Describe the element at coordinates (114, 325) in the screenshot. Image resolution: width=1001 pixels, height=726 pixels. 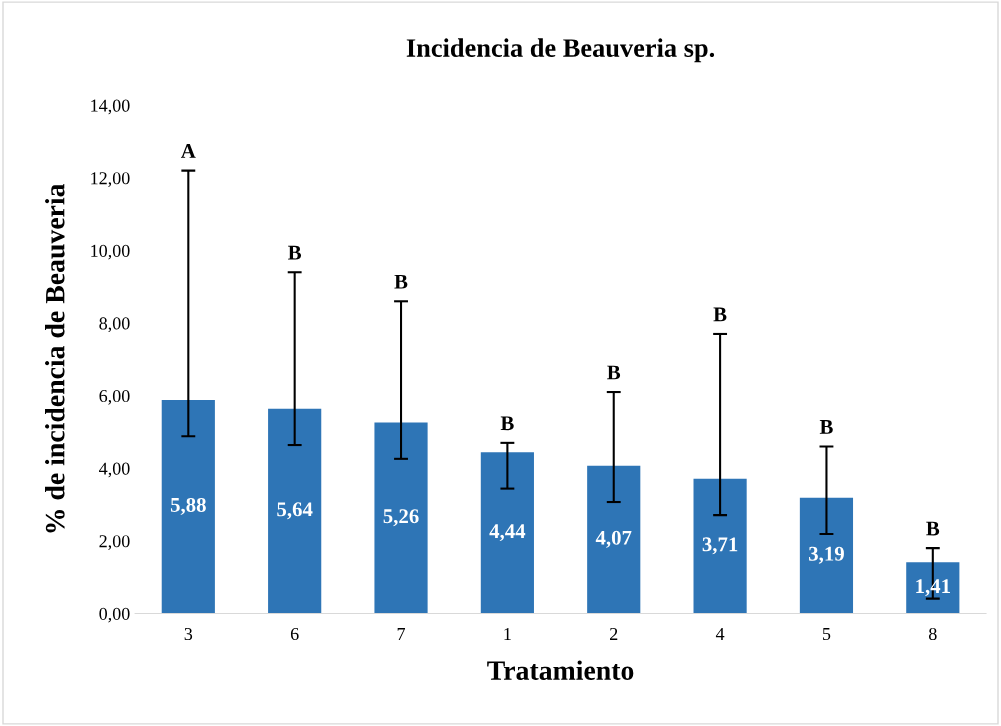
I see `y-tick-label: 8,00` at that location.